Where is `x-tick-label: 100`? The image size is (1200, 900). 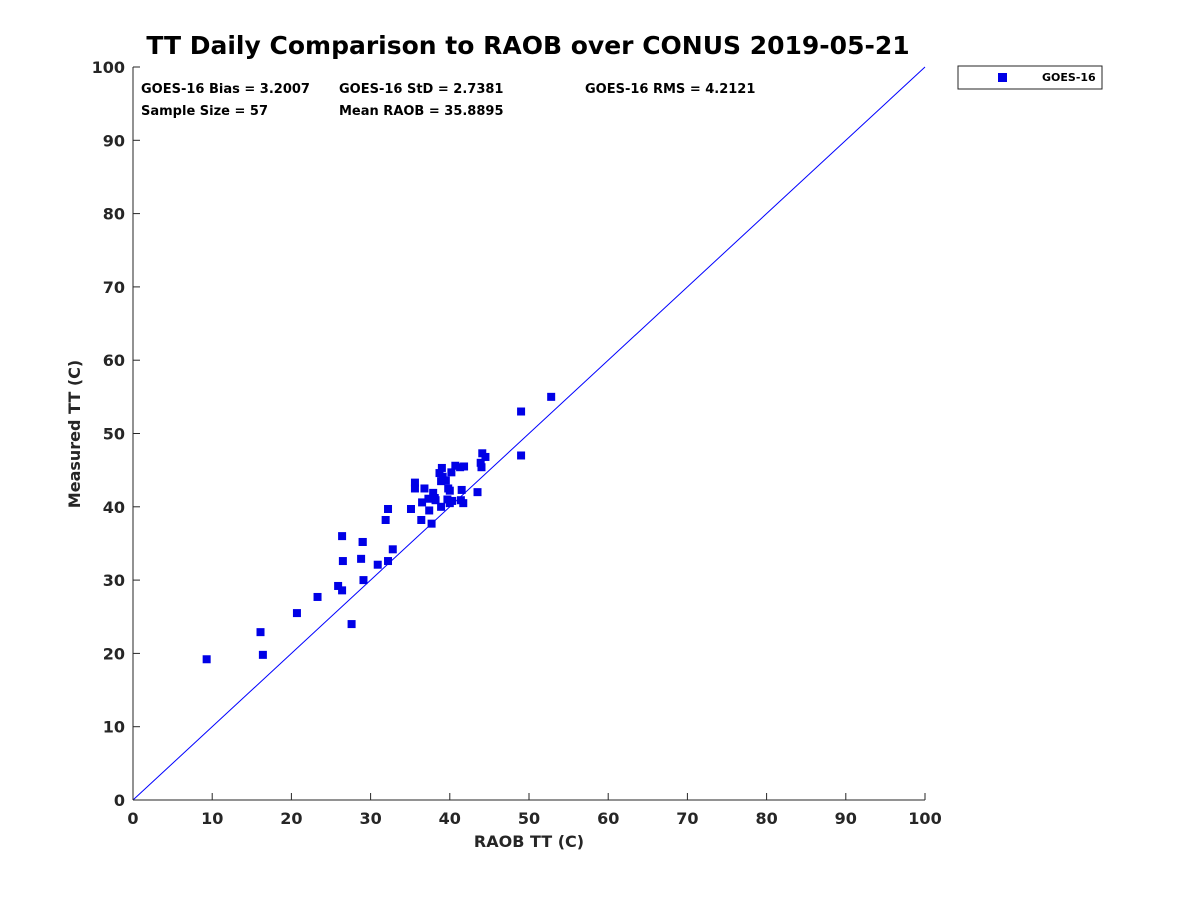
x-tick-label: 100 is located at coordinates (924, 818).